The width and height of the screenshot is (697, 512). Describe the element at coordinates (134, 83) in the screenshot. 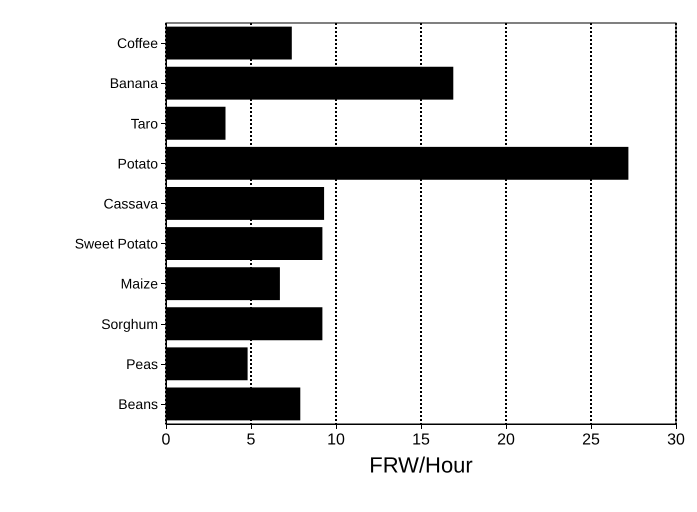

I see `y-tick-label: Banana` at that location.